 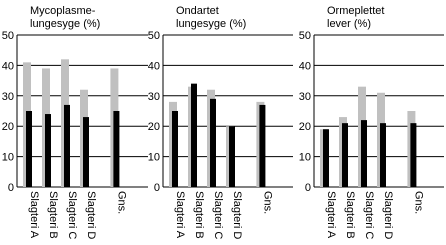 What do you see at coordinates (63, 11) in the screenshot?
I see `chart-title: Mycoplasme-` at bounding box center [63, 11].